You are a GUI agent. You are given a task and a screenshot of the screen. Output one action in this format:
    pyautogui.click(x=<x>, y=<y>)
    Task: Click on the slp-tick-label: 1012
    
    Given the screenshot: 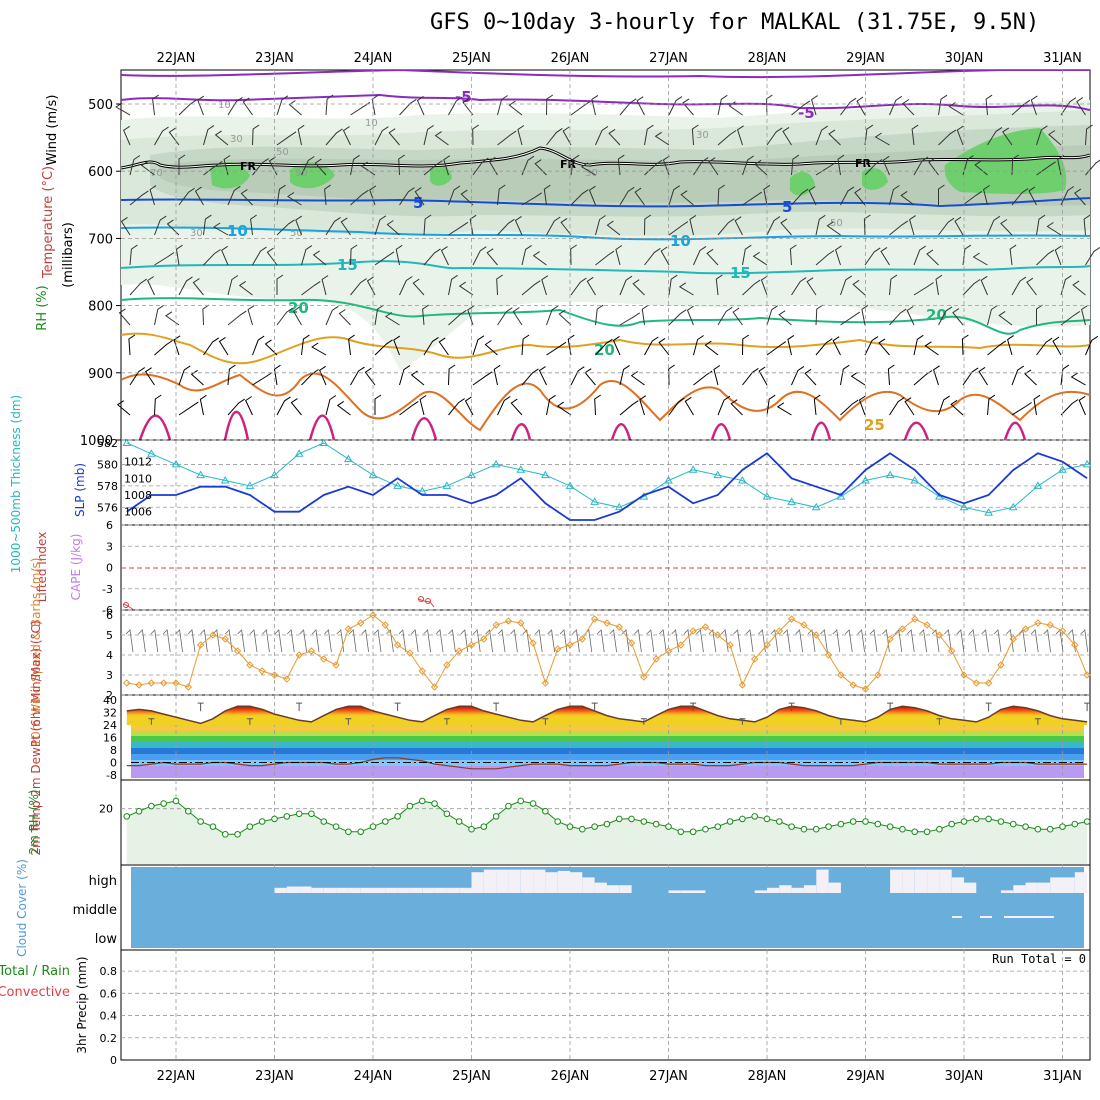 What is the action you would take?
    pyautogui.click(x=138, y=462)
    